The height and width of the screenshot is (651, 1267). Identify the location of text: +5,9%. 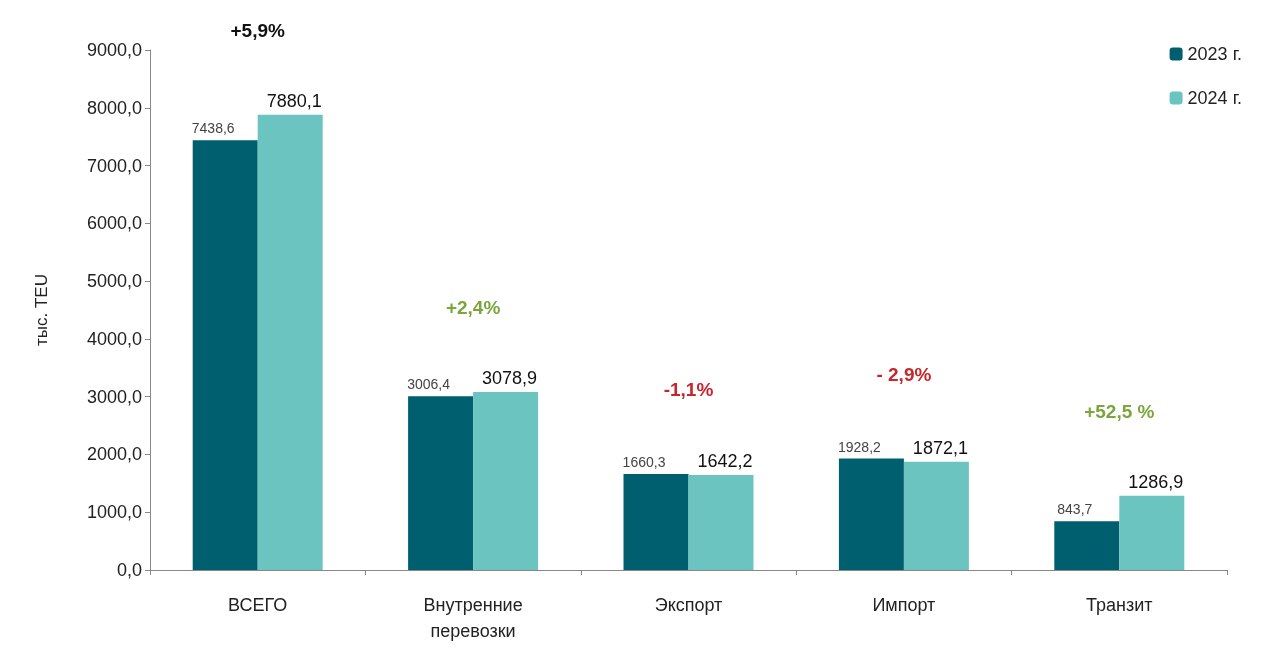
(258, 30).